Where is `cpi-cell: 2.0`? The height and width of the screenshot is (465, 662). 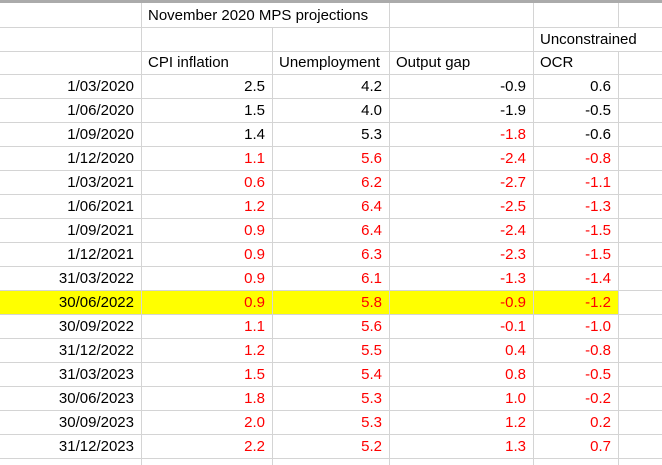 cpi-cell: 2.0 is located at coordinates (207, 423).